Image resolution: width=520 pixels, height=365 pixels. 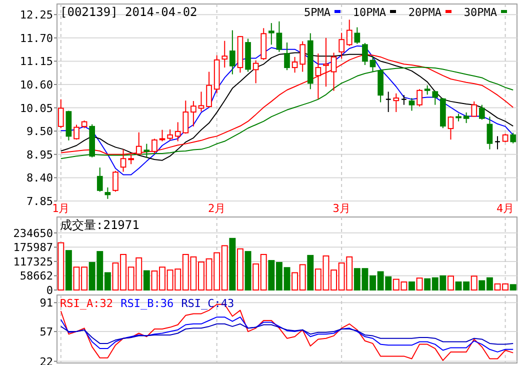 I want to click on y-tick-label: 9.50, so click(x=39, y=131).